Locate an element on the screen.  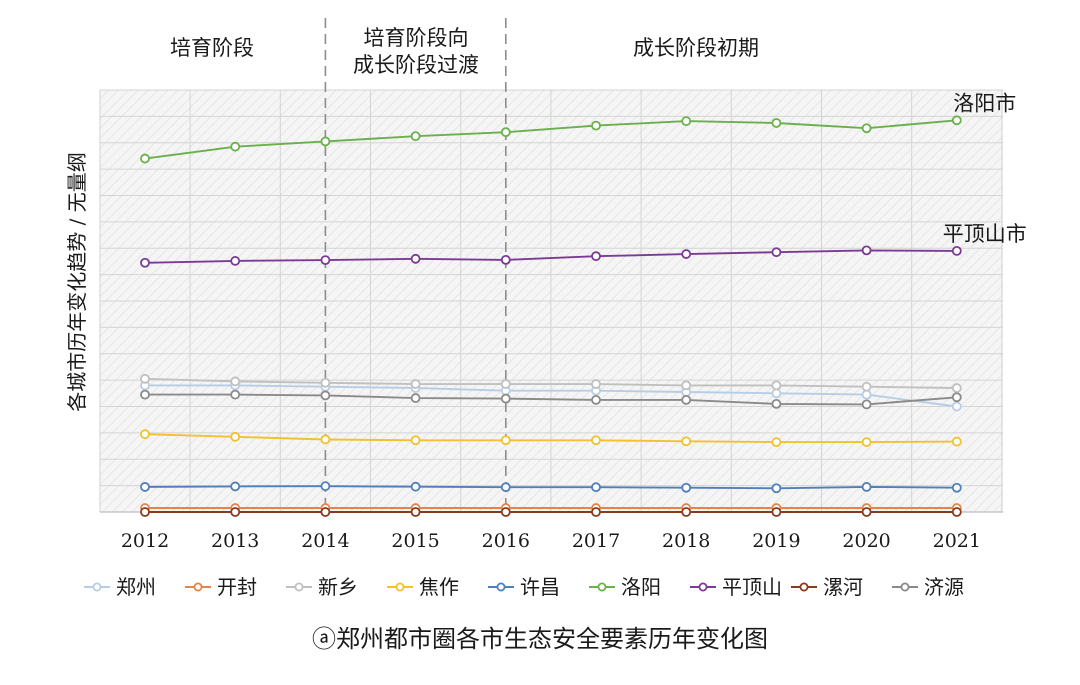
x-tick-label: 2012 is located at coordinates (145, 541).